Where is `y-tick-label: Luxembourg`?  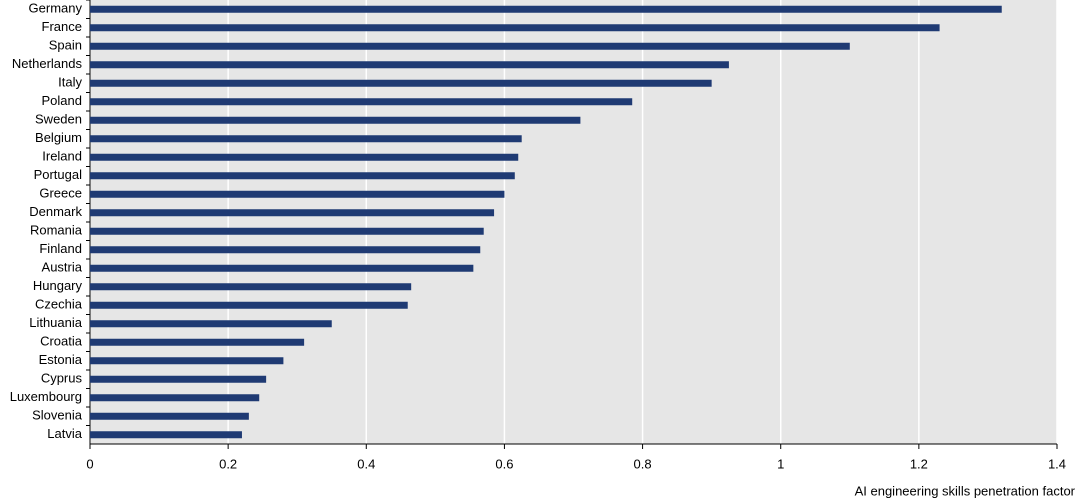 y-tick-label: Luxembourg is located at coordinates (46, 396).